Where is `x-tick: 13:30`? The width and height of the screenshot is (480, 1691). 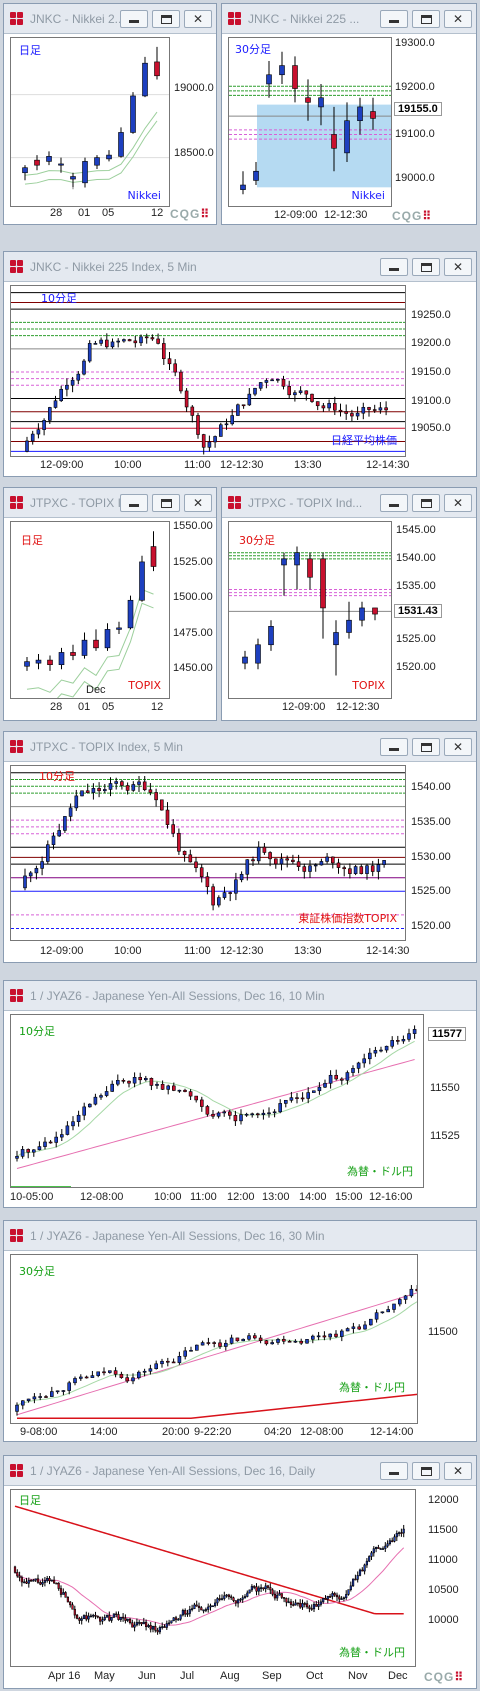 x-tick: 13:30 is located at coordinates (308, 465).